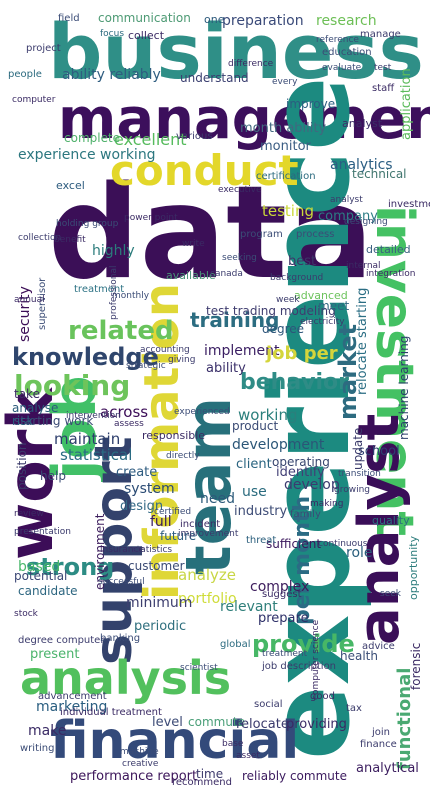 This screenshot has width=430, height=790. What do you see at coordinates (87, 439) in the screenshot?
I see `word: maintain` at bounding box center [87, 439].